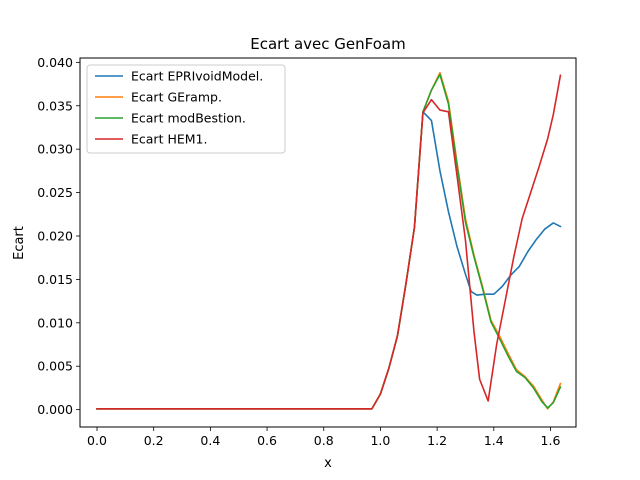 This screenshot has height=480, width=640. Describe the element at coordinates (328, 463) in the screenshot. I see `x-axis-label: x` at that location.